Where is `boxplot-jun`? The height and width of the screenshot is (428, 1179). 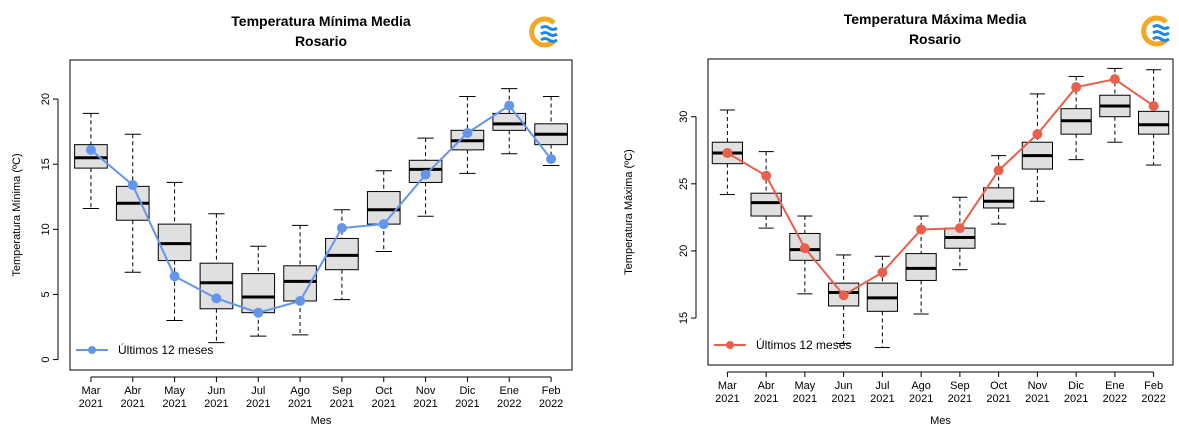
boxplot-jun is located at coordinates (216, 278).